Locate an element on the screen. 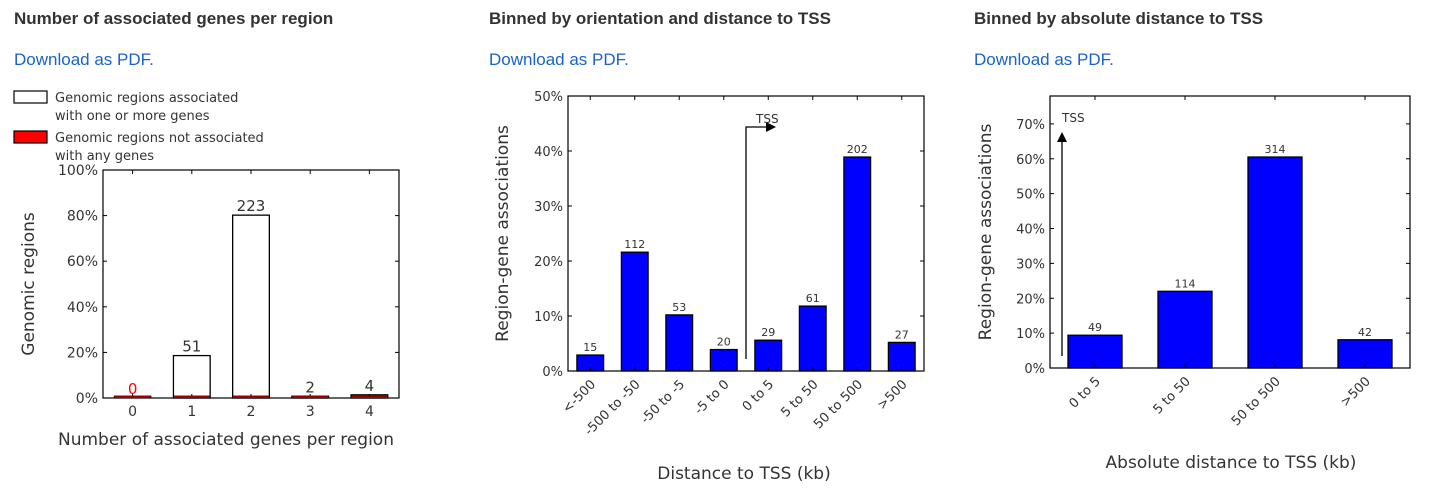 This screenshot has height=488, width=1430. panel-title: Binned by absolute distance to TSS is located at coordinates (1119, 18).